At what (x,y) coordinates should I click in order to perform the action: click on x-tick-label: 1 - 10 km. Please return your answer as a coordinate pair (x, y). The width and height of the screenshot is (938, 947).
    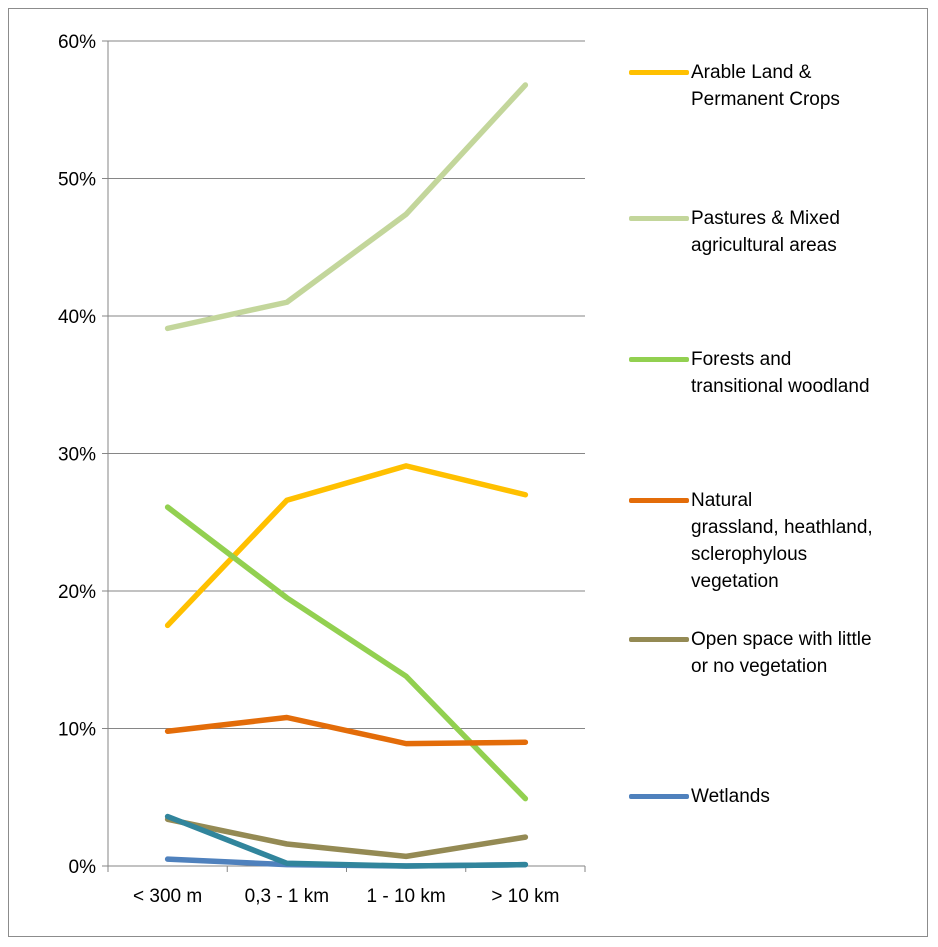
    Looking at the image, I should click on (406, 896).